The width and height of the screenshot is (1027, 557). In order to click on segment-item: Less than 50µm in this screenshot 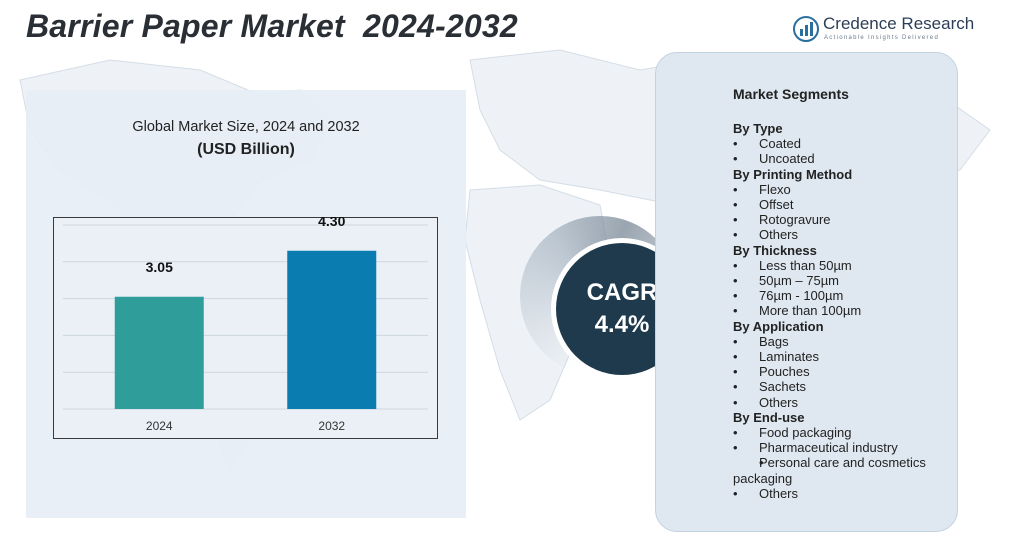, I will do `click(840, 265)`.